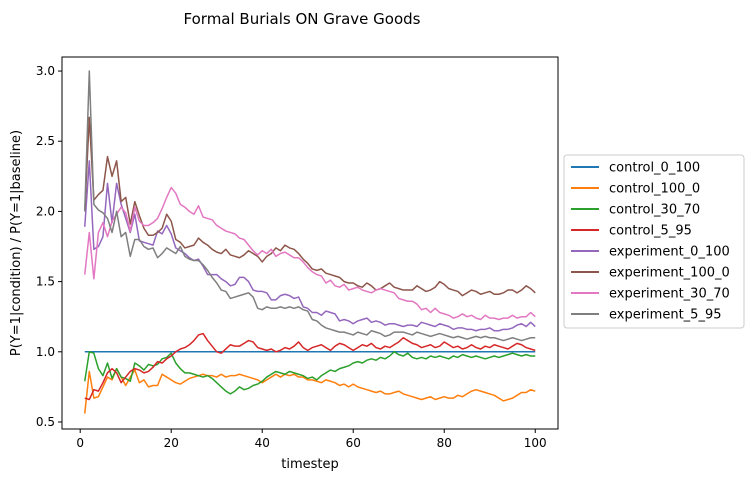 This screenshot has width=753, height=480. Describe the element at coordinates (45, 352) in the screenshot. I see `y-tick-label: 1.0` at that location.